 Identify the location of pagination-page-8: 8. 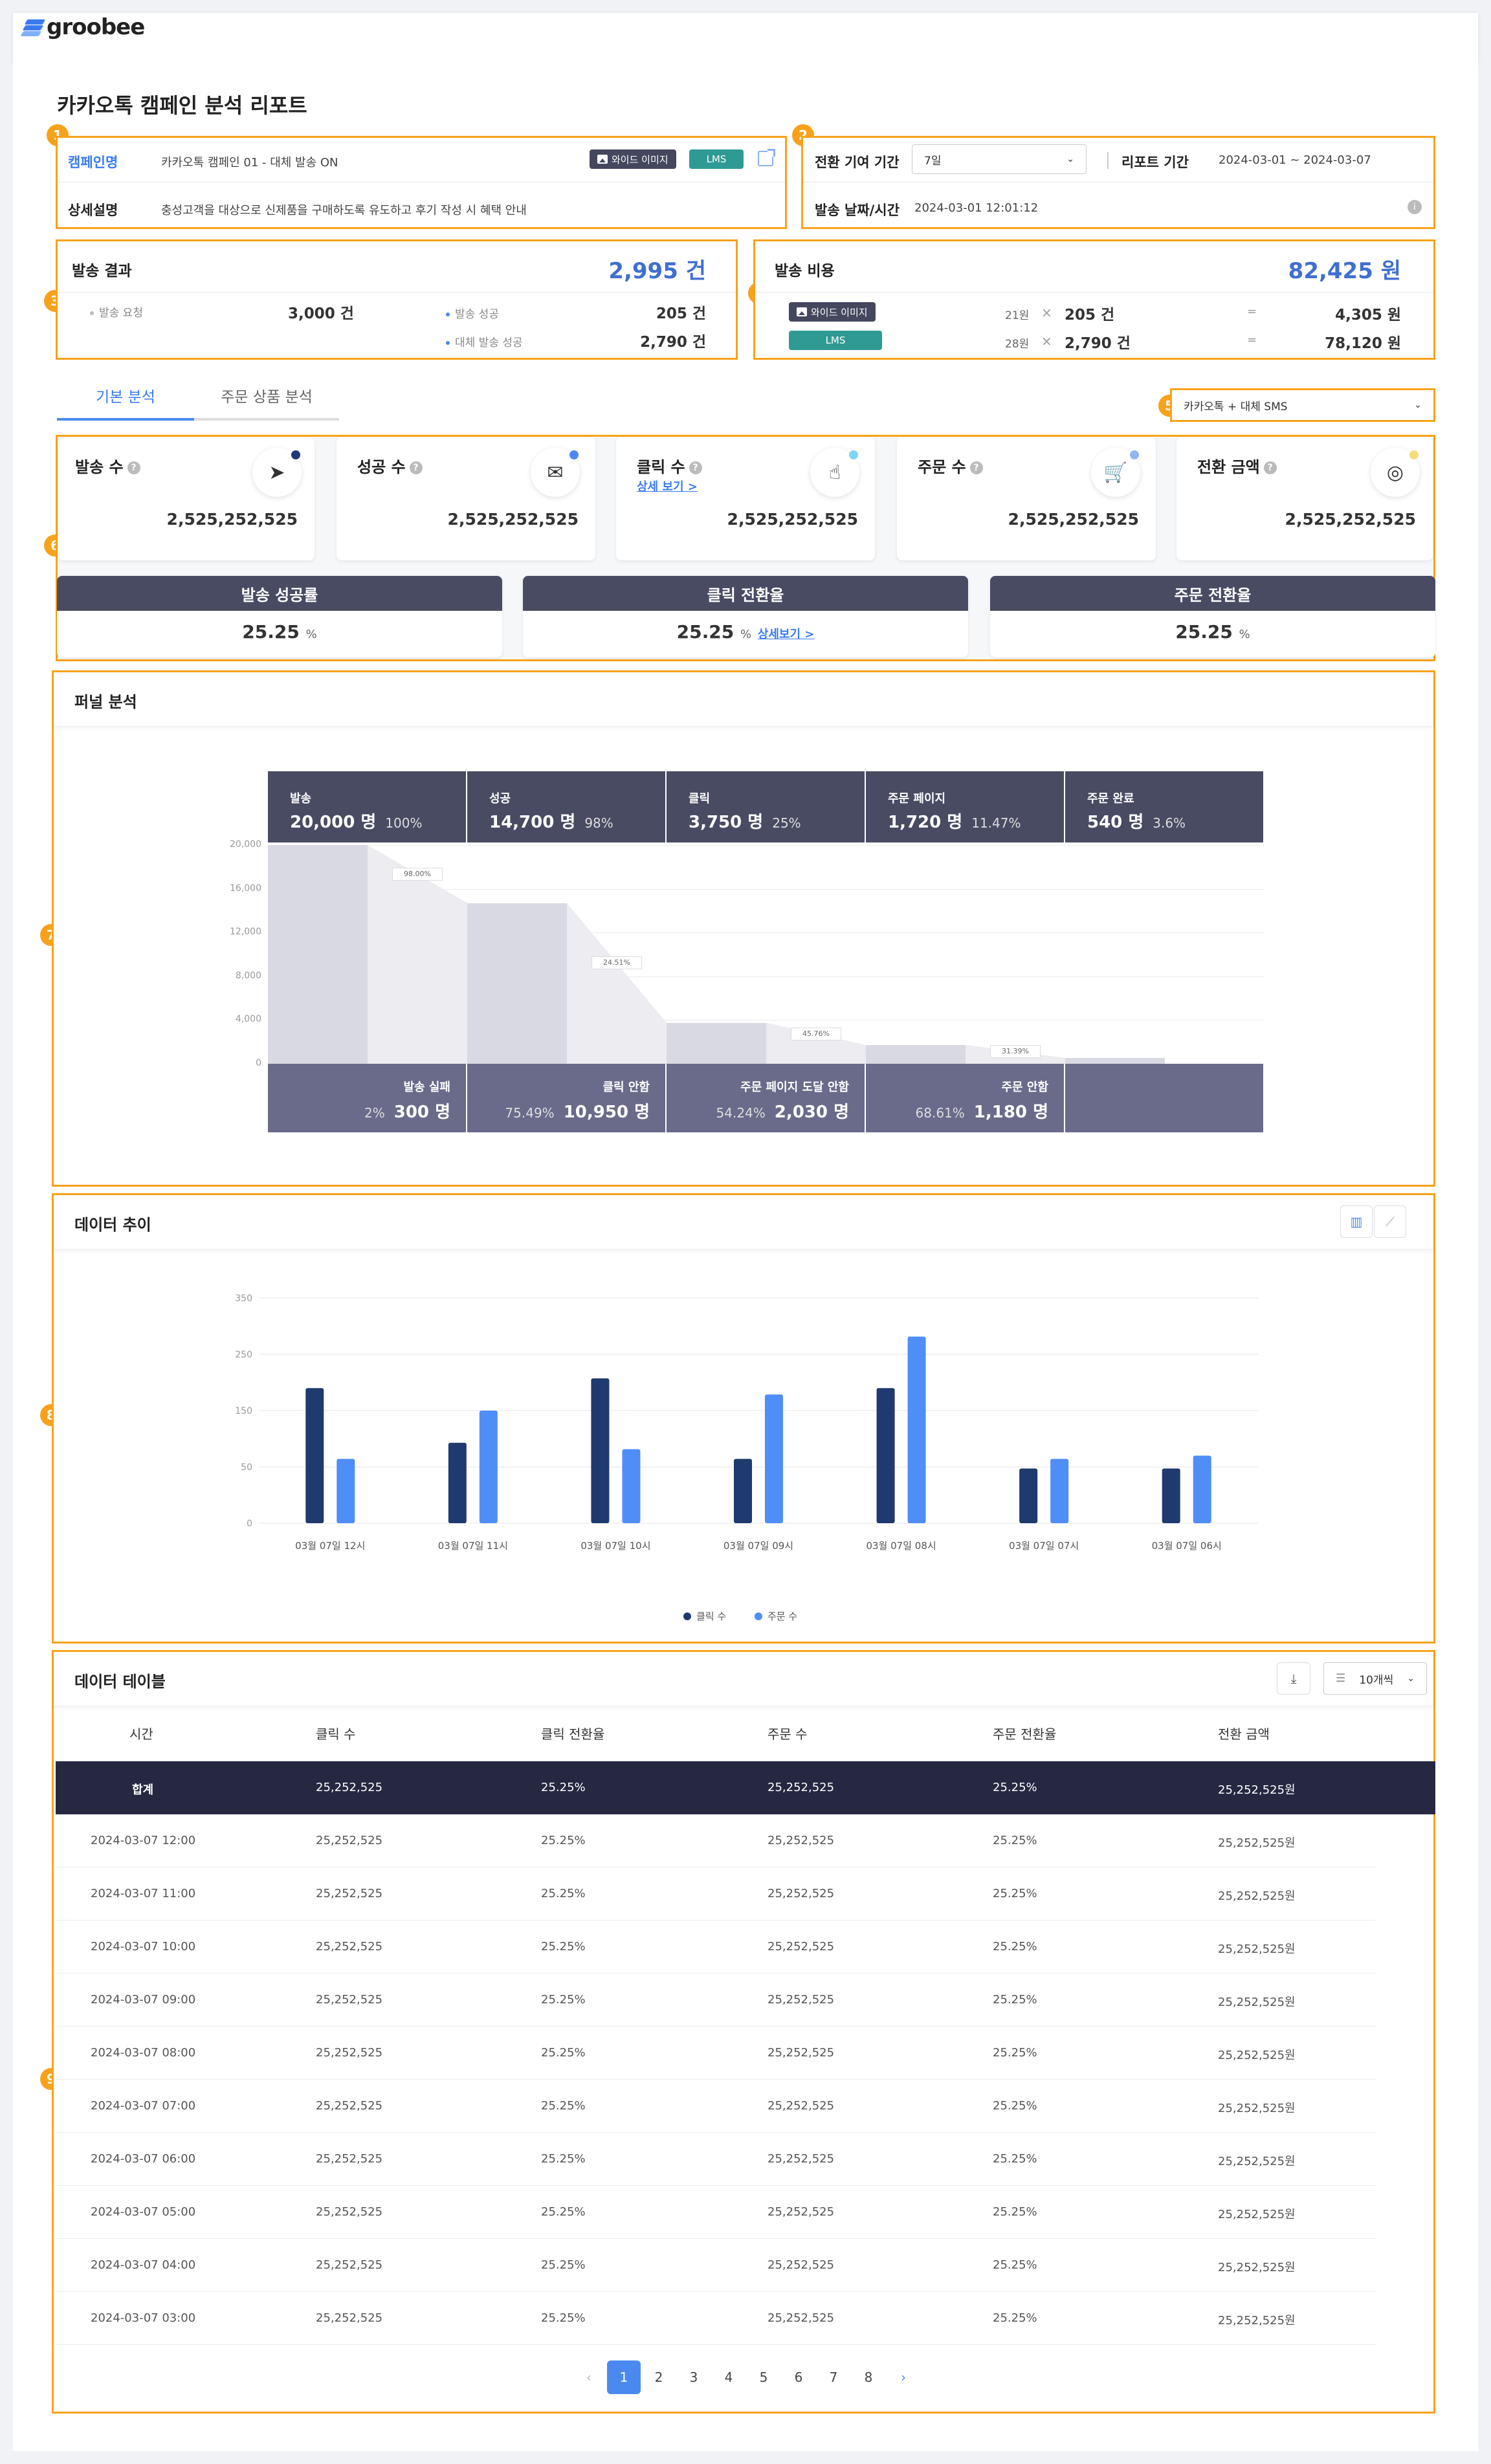
(868, 2377).